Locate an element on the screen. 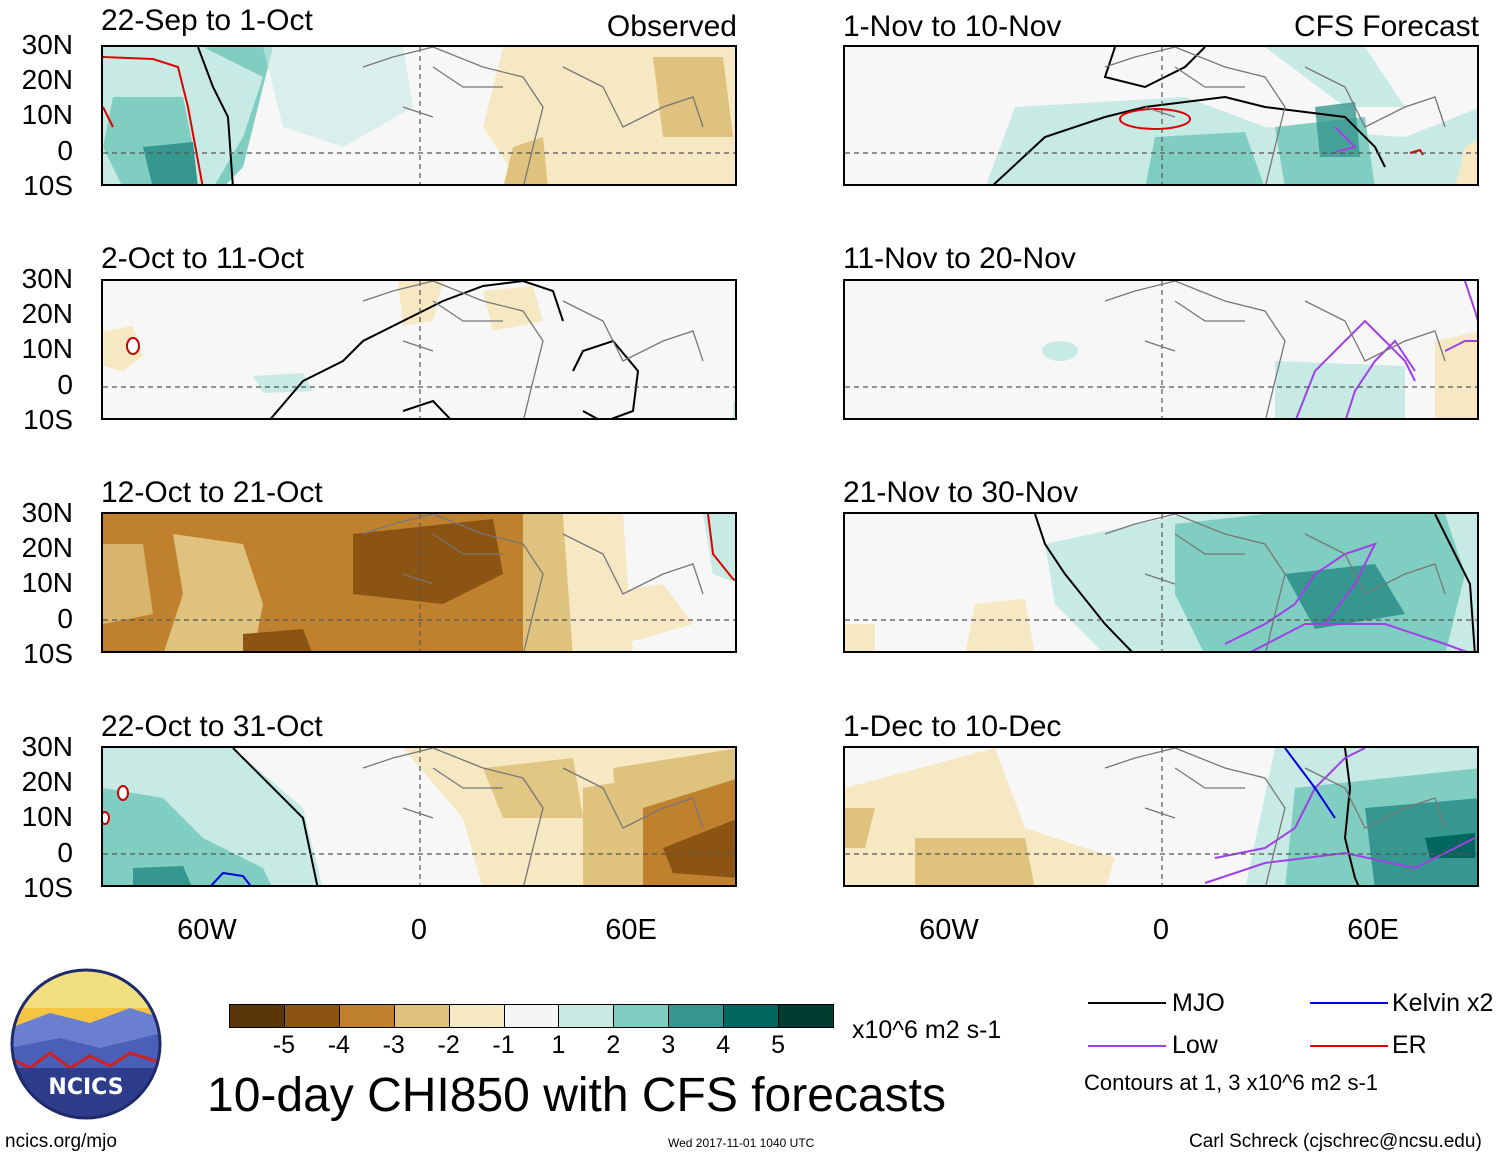 The width and height of the screenshot is (1510, 1159). mjo-legend-label: MJO is located at coordinates (1198, 1003).